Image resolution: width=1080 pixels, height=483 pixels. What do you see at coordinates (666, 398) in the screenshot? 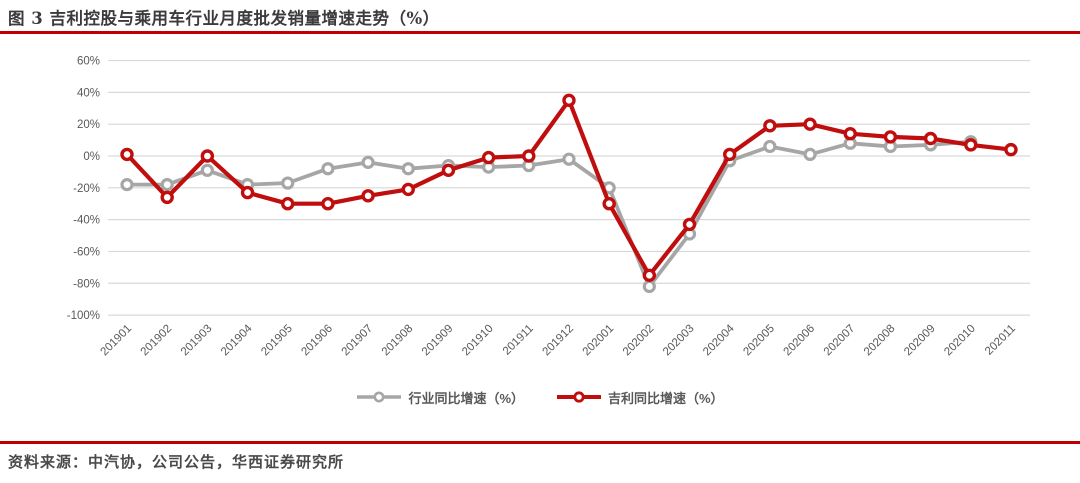
I see `legend-label-geely: 吉利同比增速（%）` at bounding box center [666, 398].